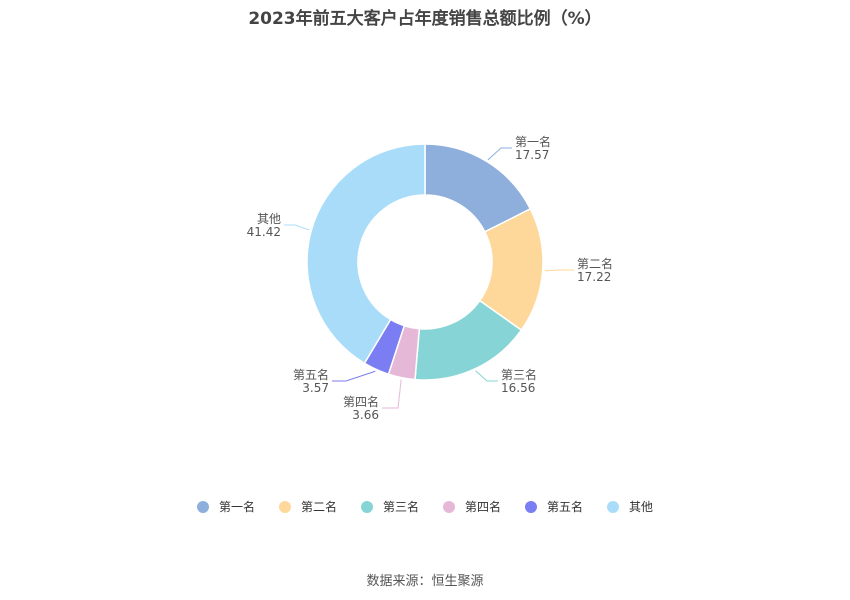  Describe the element at coordinates (318, 507) in the screenshot. I see `legend-label: 第二名` at that location.